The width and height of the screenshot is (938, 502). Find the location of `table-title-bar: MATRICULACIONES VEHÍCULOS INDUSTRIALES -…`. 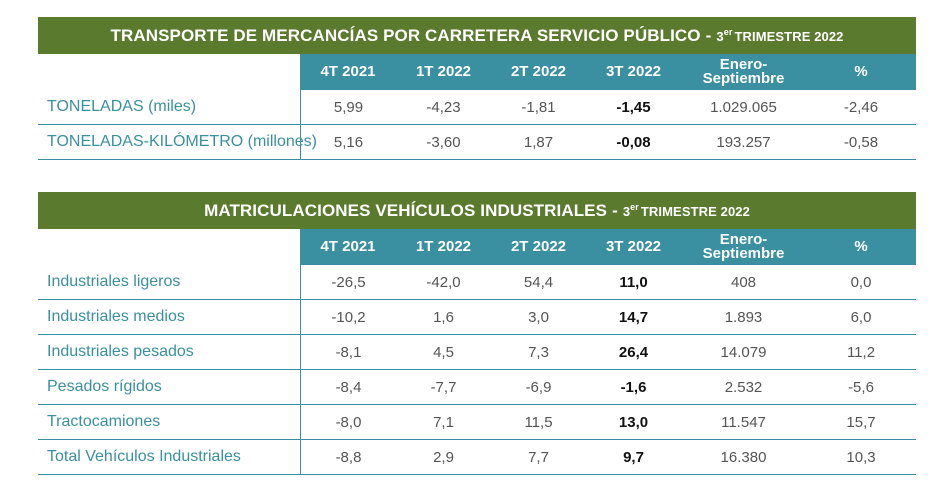

table-title-bar: MATRICULACIONES VEHÍCULOS INDUSTRIALES -… is located at coordinates (477, 210).